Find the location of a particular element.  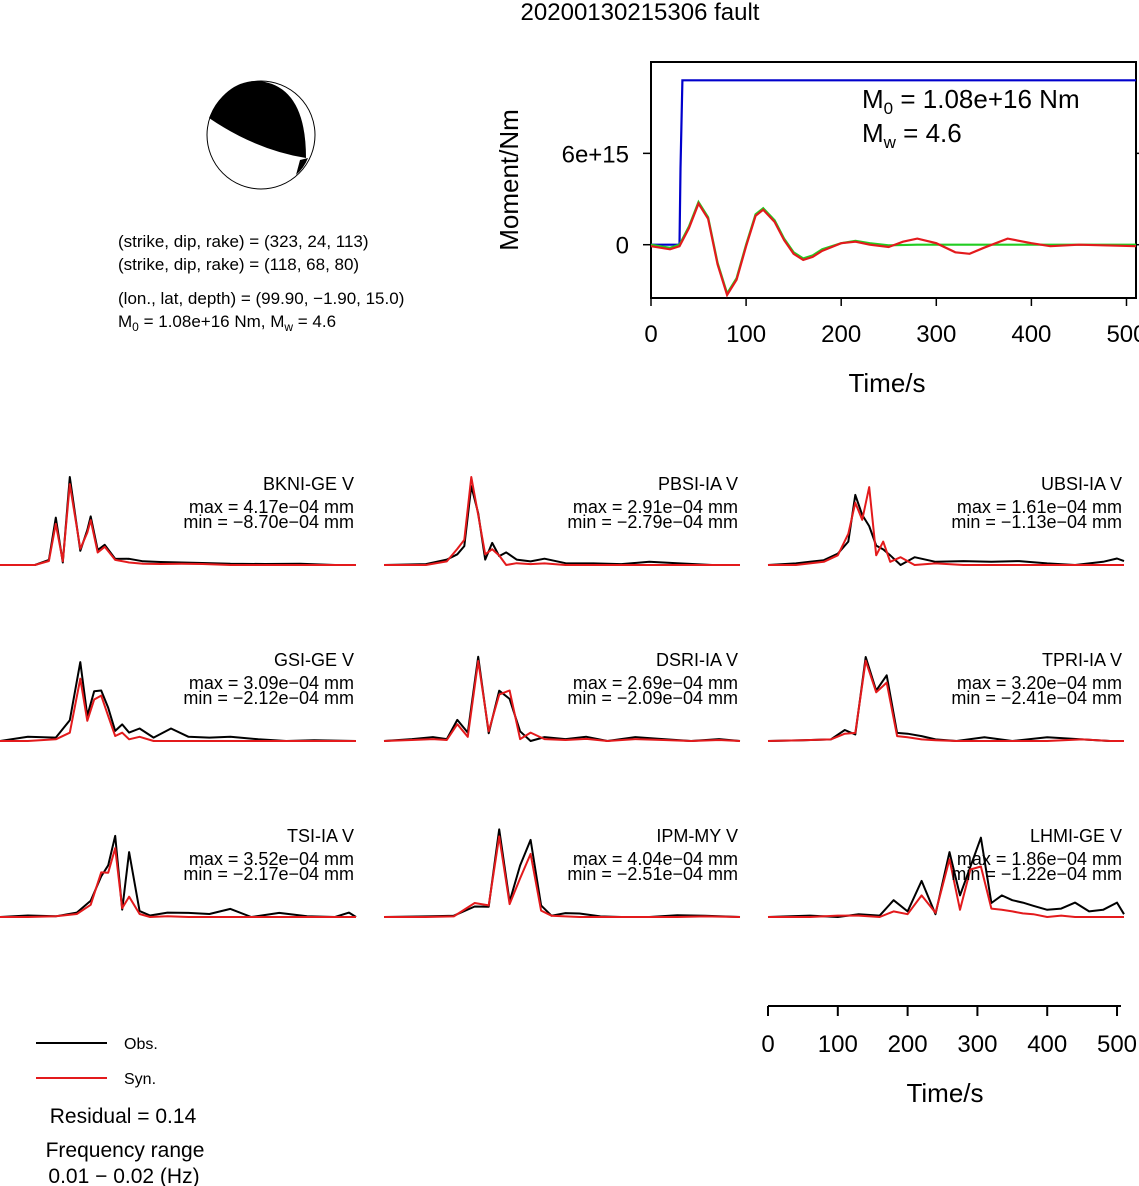

moment-plot-frame is located at coordinates (893, 180).